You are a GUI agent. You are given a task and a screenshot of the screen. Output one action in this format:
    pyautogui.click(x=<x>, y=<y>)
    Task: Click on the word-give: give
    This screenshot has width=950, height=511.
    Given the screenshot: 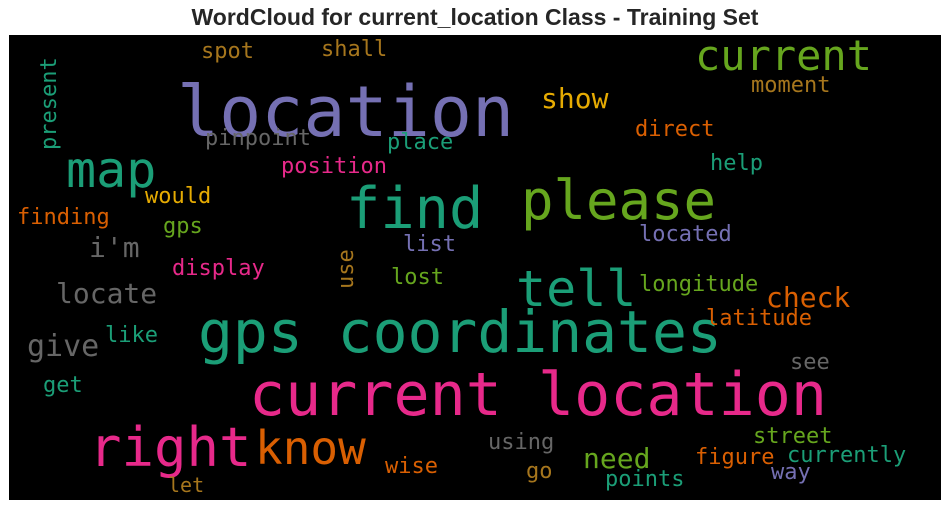 What is the action you would take?
    pyautogui.click(x=63, y=346)
    